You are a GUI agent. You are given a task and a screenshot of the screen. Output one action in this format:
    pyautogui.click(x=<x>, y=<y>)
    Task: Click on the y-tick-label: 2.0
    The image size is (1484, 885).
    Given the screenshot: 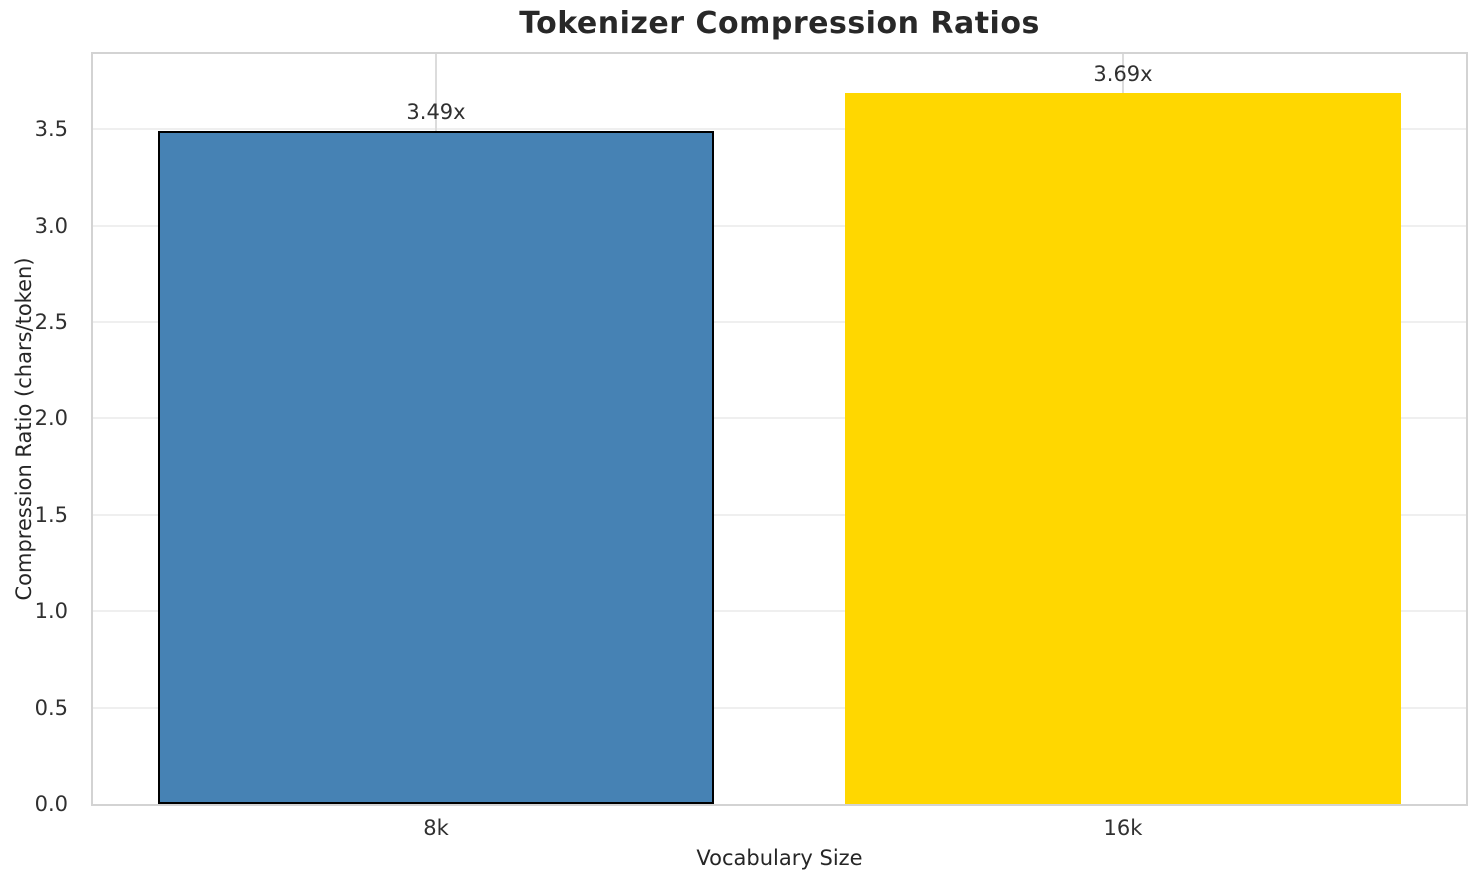 What is the action you would take?
    pyautogui.click(x=51, y=418)
    